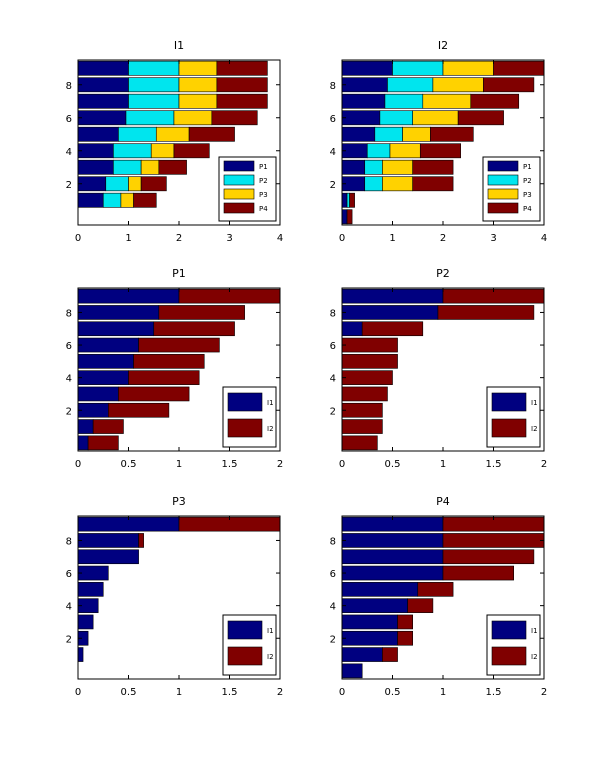 This screenshot has height=760, width=600. Describe the element at coordinates (439, 368) in the screenshot. I see `chart-panel-p2: 0 0.5 1 1.5 2 2 4 6 8 P2 I1 I2` at that location.